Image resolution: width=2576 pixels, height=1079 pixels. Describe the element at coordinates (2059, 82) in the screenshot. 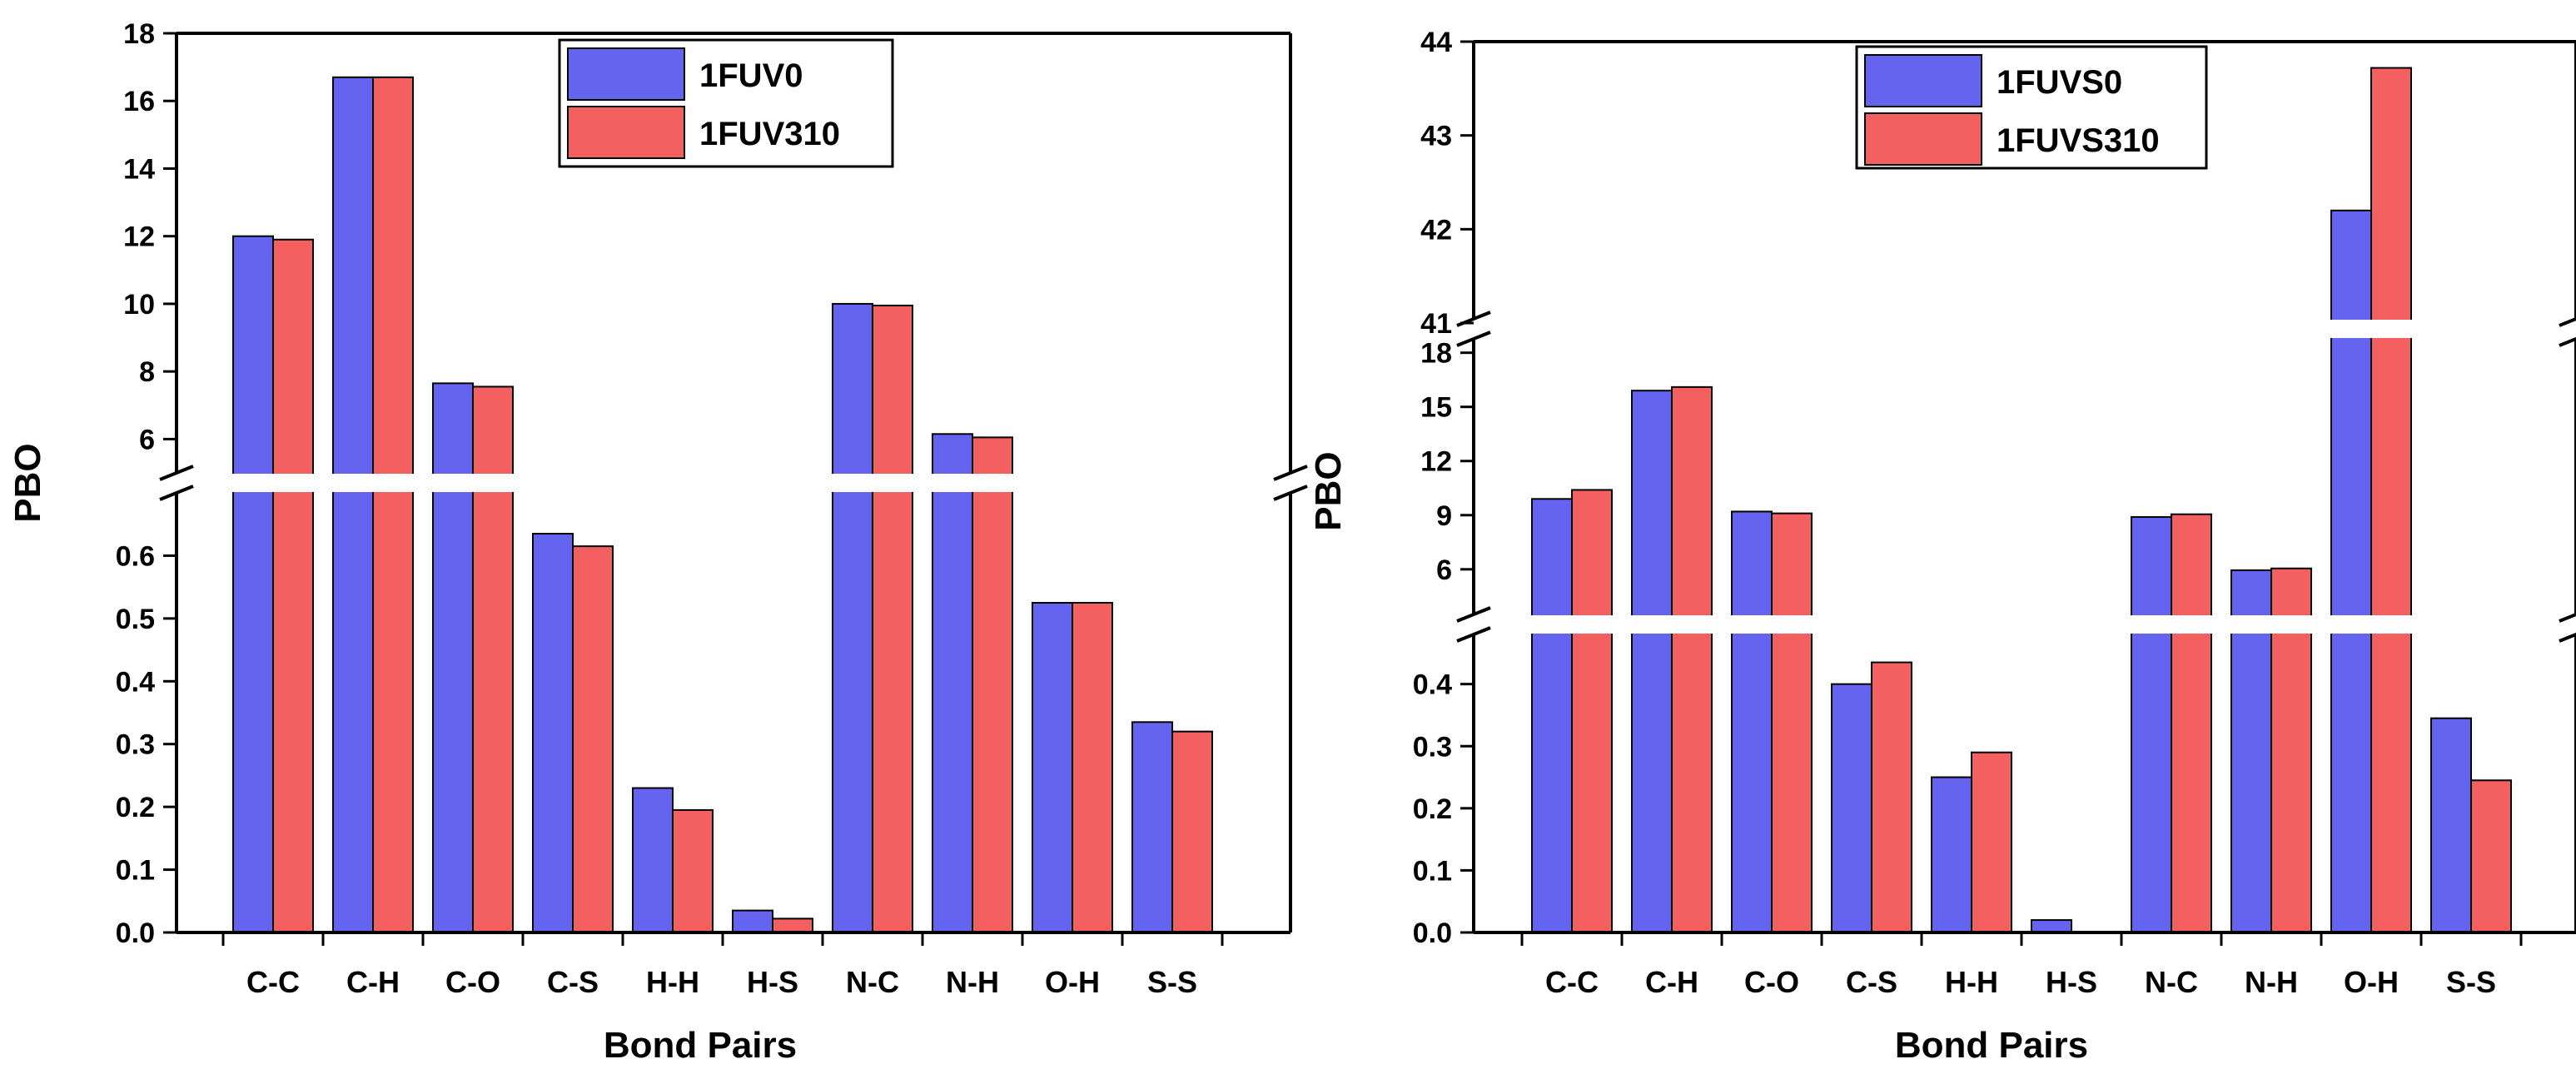

I see `legend-label: 1FUVS0` at that location.